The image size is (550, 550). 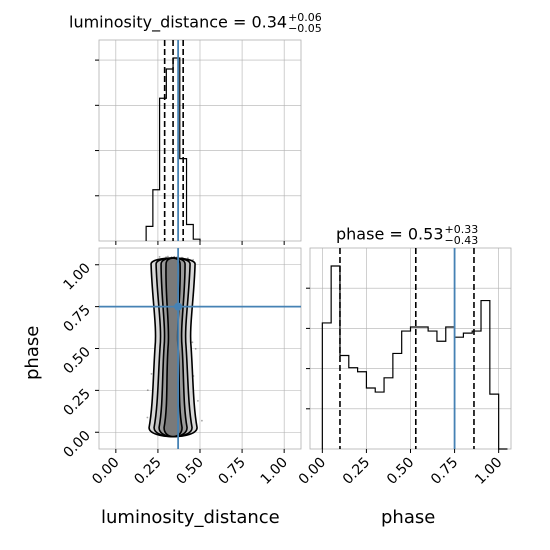 What do you see at coordinates (105, 471) in the screenshot?
I see `density-xtick-label: 0.00` at bounding box center [105, 471].